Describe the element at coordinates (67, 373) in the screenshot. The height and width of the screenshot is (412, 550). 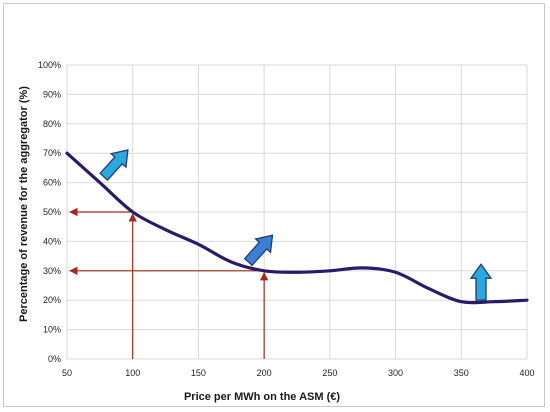
I see `x-tick-label: 50` at that location.